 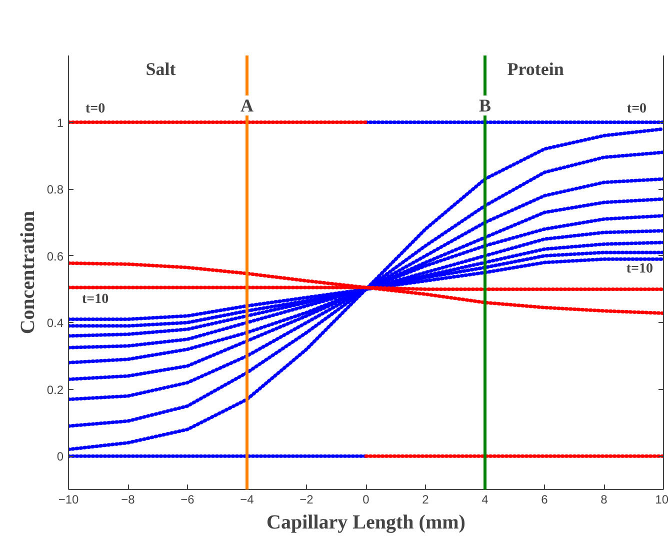 I want to click on y-tick-label: 0, so click(x=60, y=457).